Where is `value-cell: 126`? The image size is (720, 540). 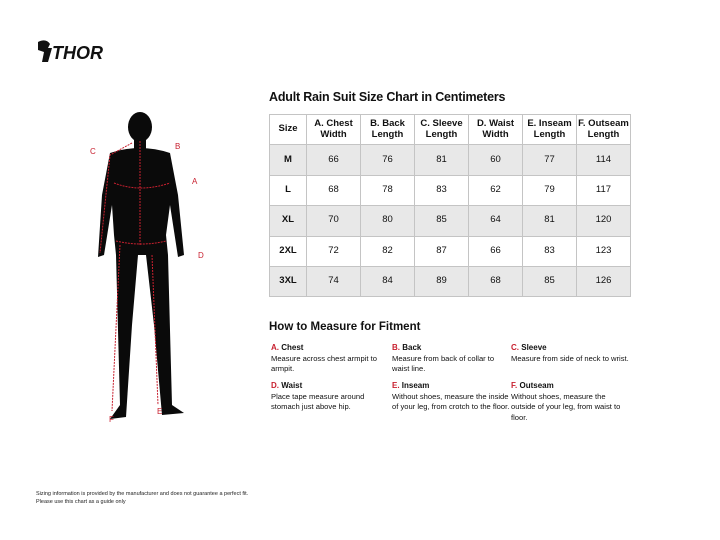 value-cell: 126 is located at coordinates (603, 281).